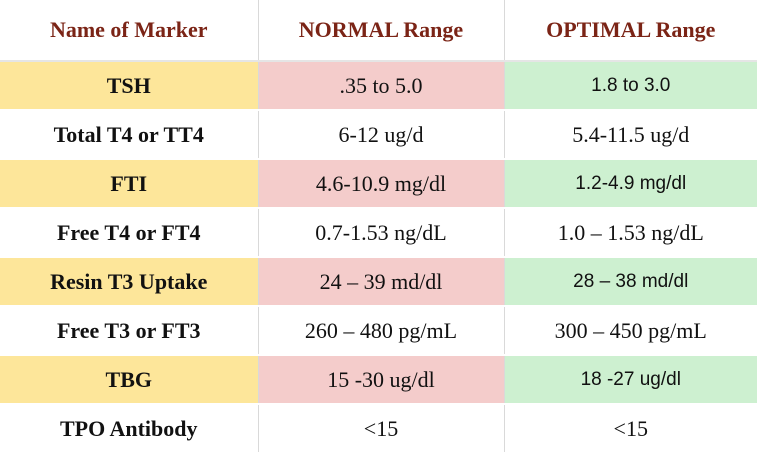 The image size is (757, 452). I want to click on cell: 5.4-11.5 ug/d, so click(630, 134).